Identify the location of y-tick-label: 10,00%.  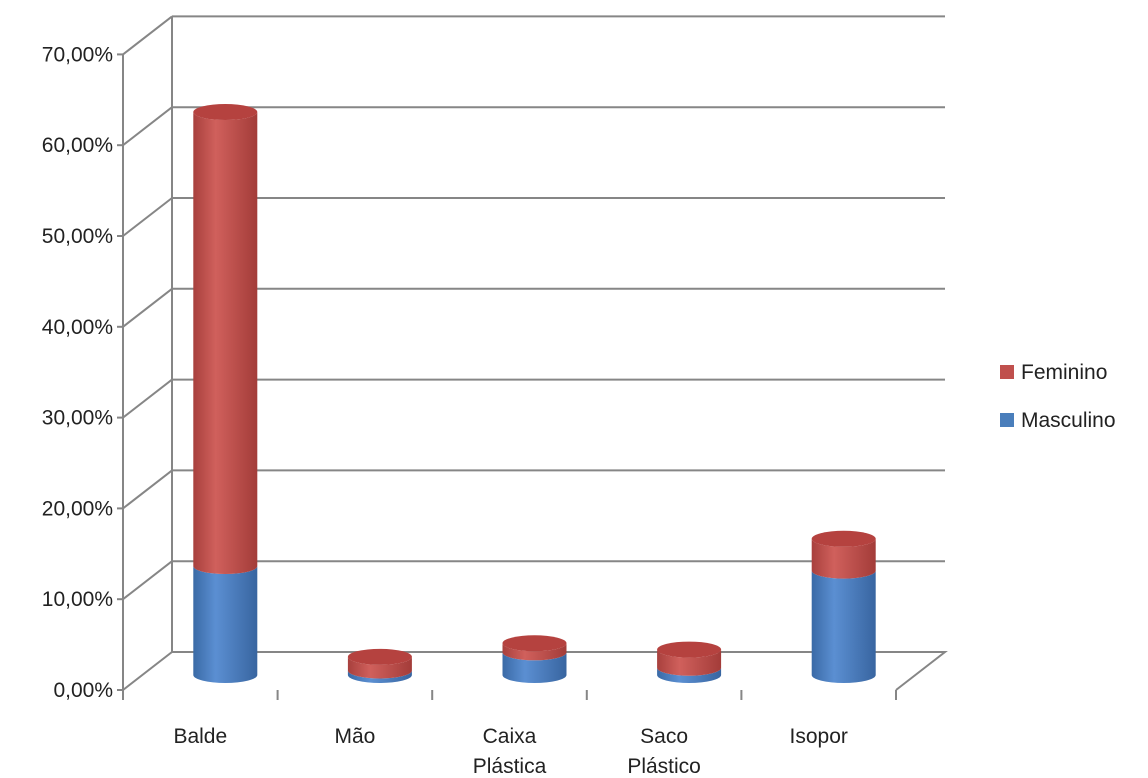
(77, 599).